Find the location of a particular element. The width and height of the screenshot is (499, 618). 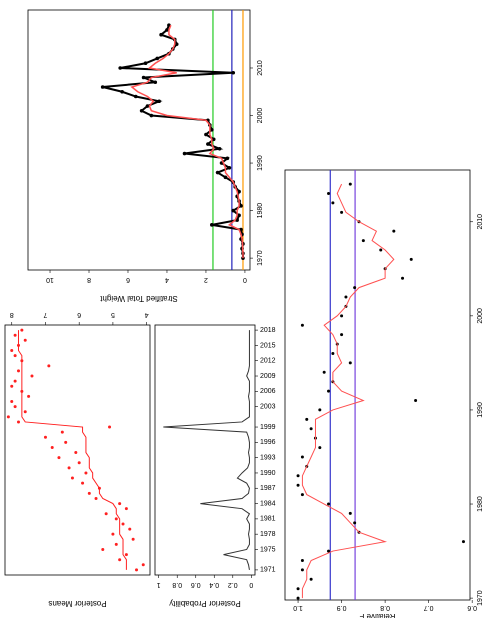

x-tick-label: 2015 is located at coordinates (268, 345).